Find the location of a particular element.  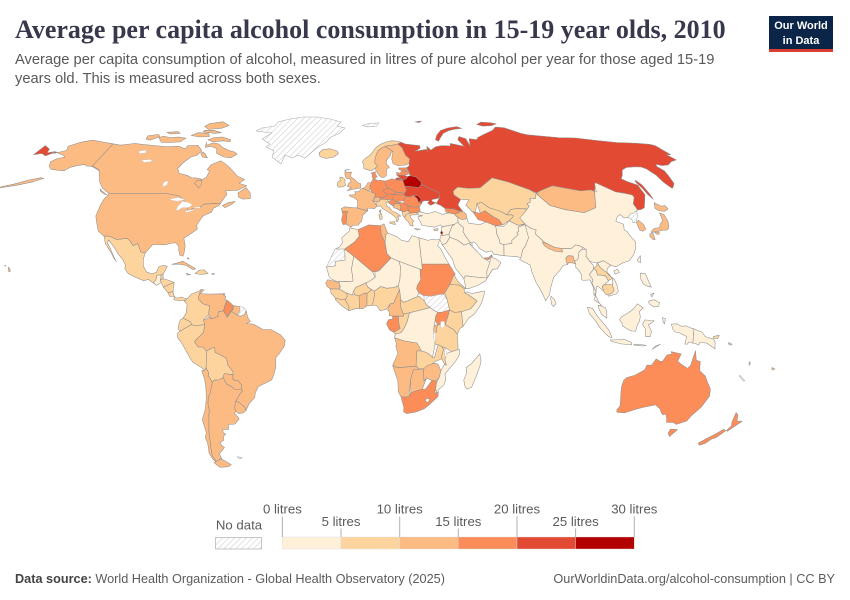

svg-text: 30 litres is located at coordinates (634, 509).